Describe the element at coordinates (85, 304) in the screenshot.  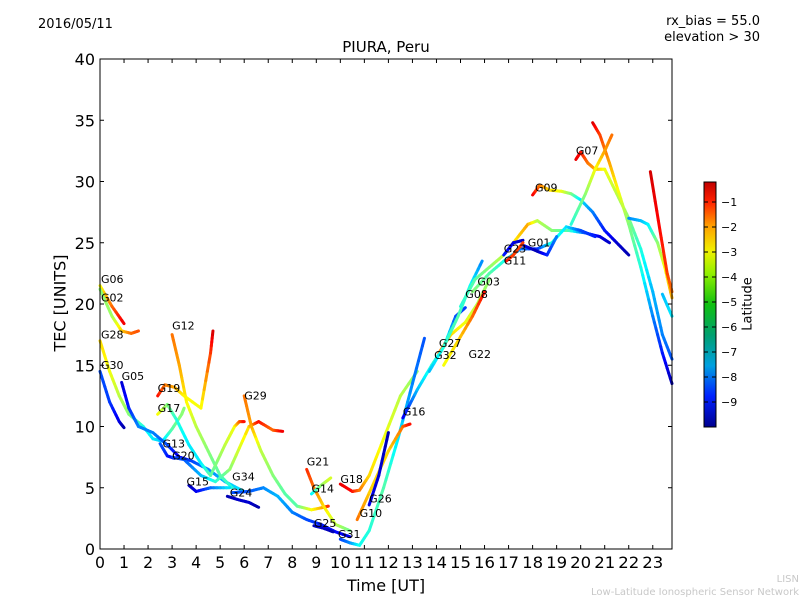
I see `y-tick-label: 20` at that location.